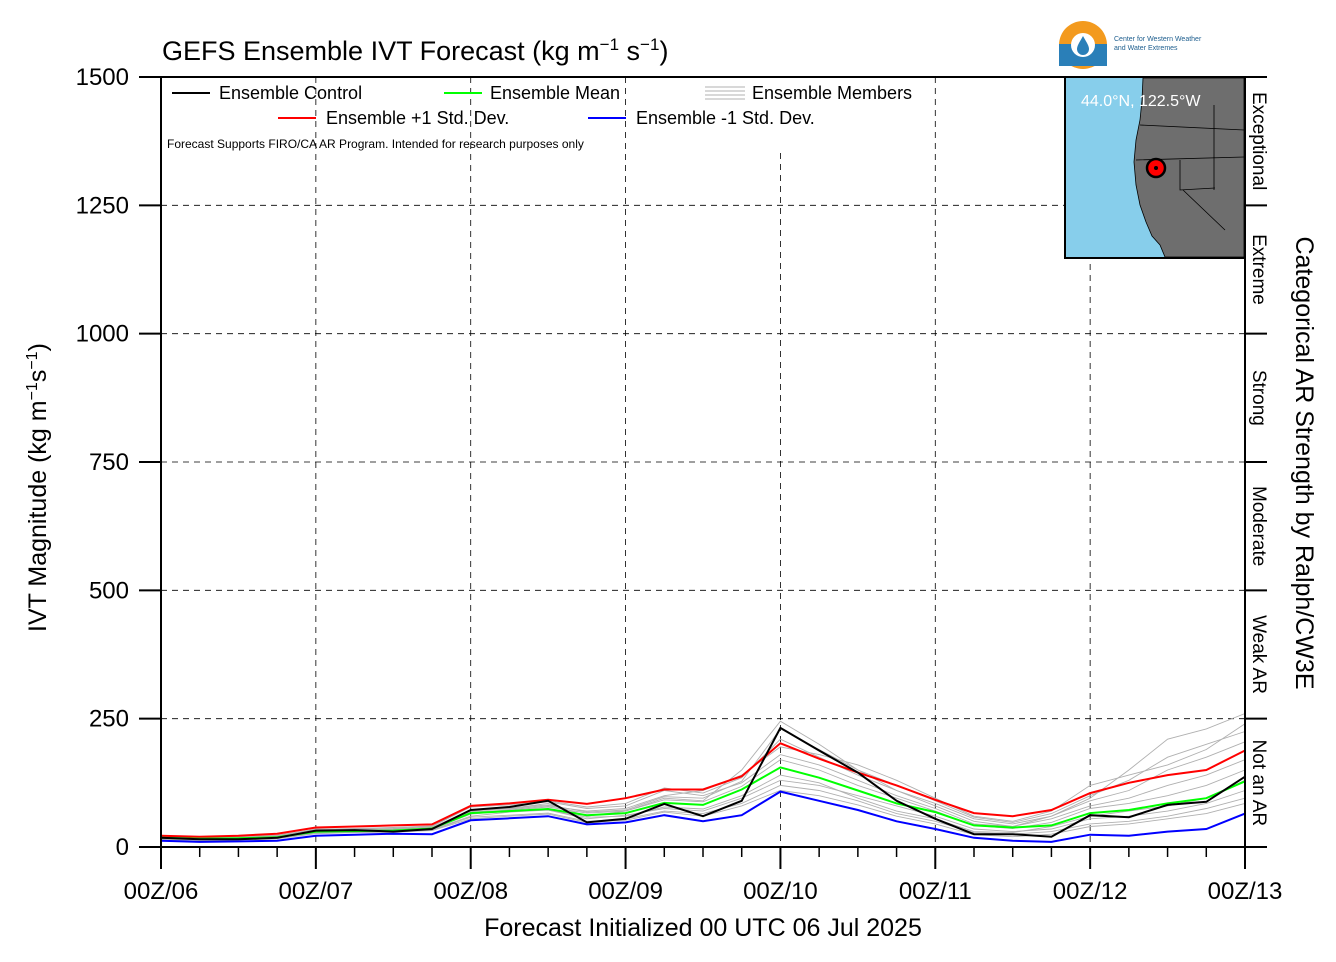  Describe the element at coordinates (1146, 48) in the screenshot. I see `logo-line2: and Water Extremes` at that location.